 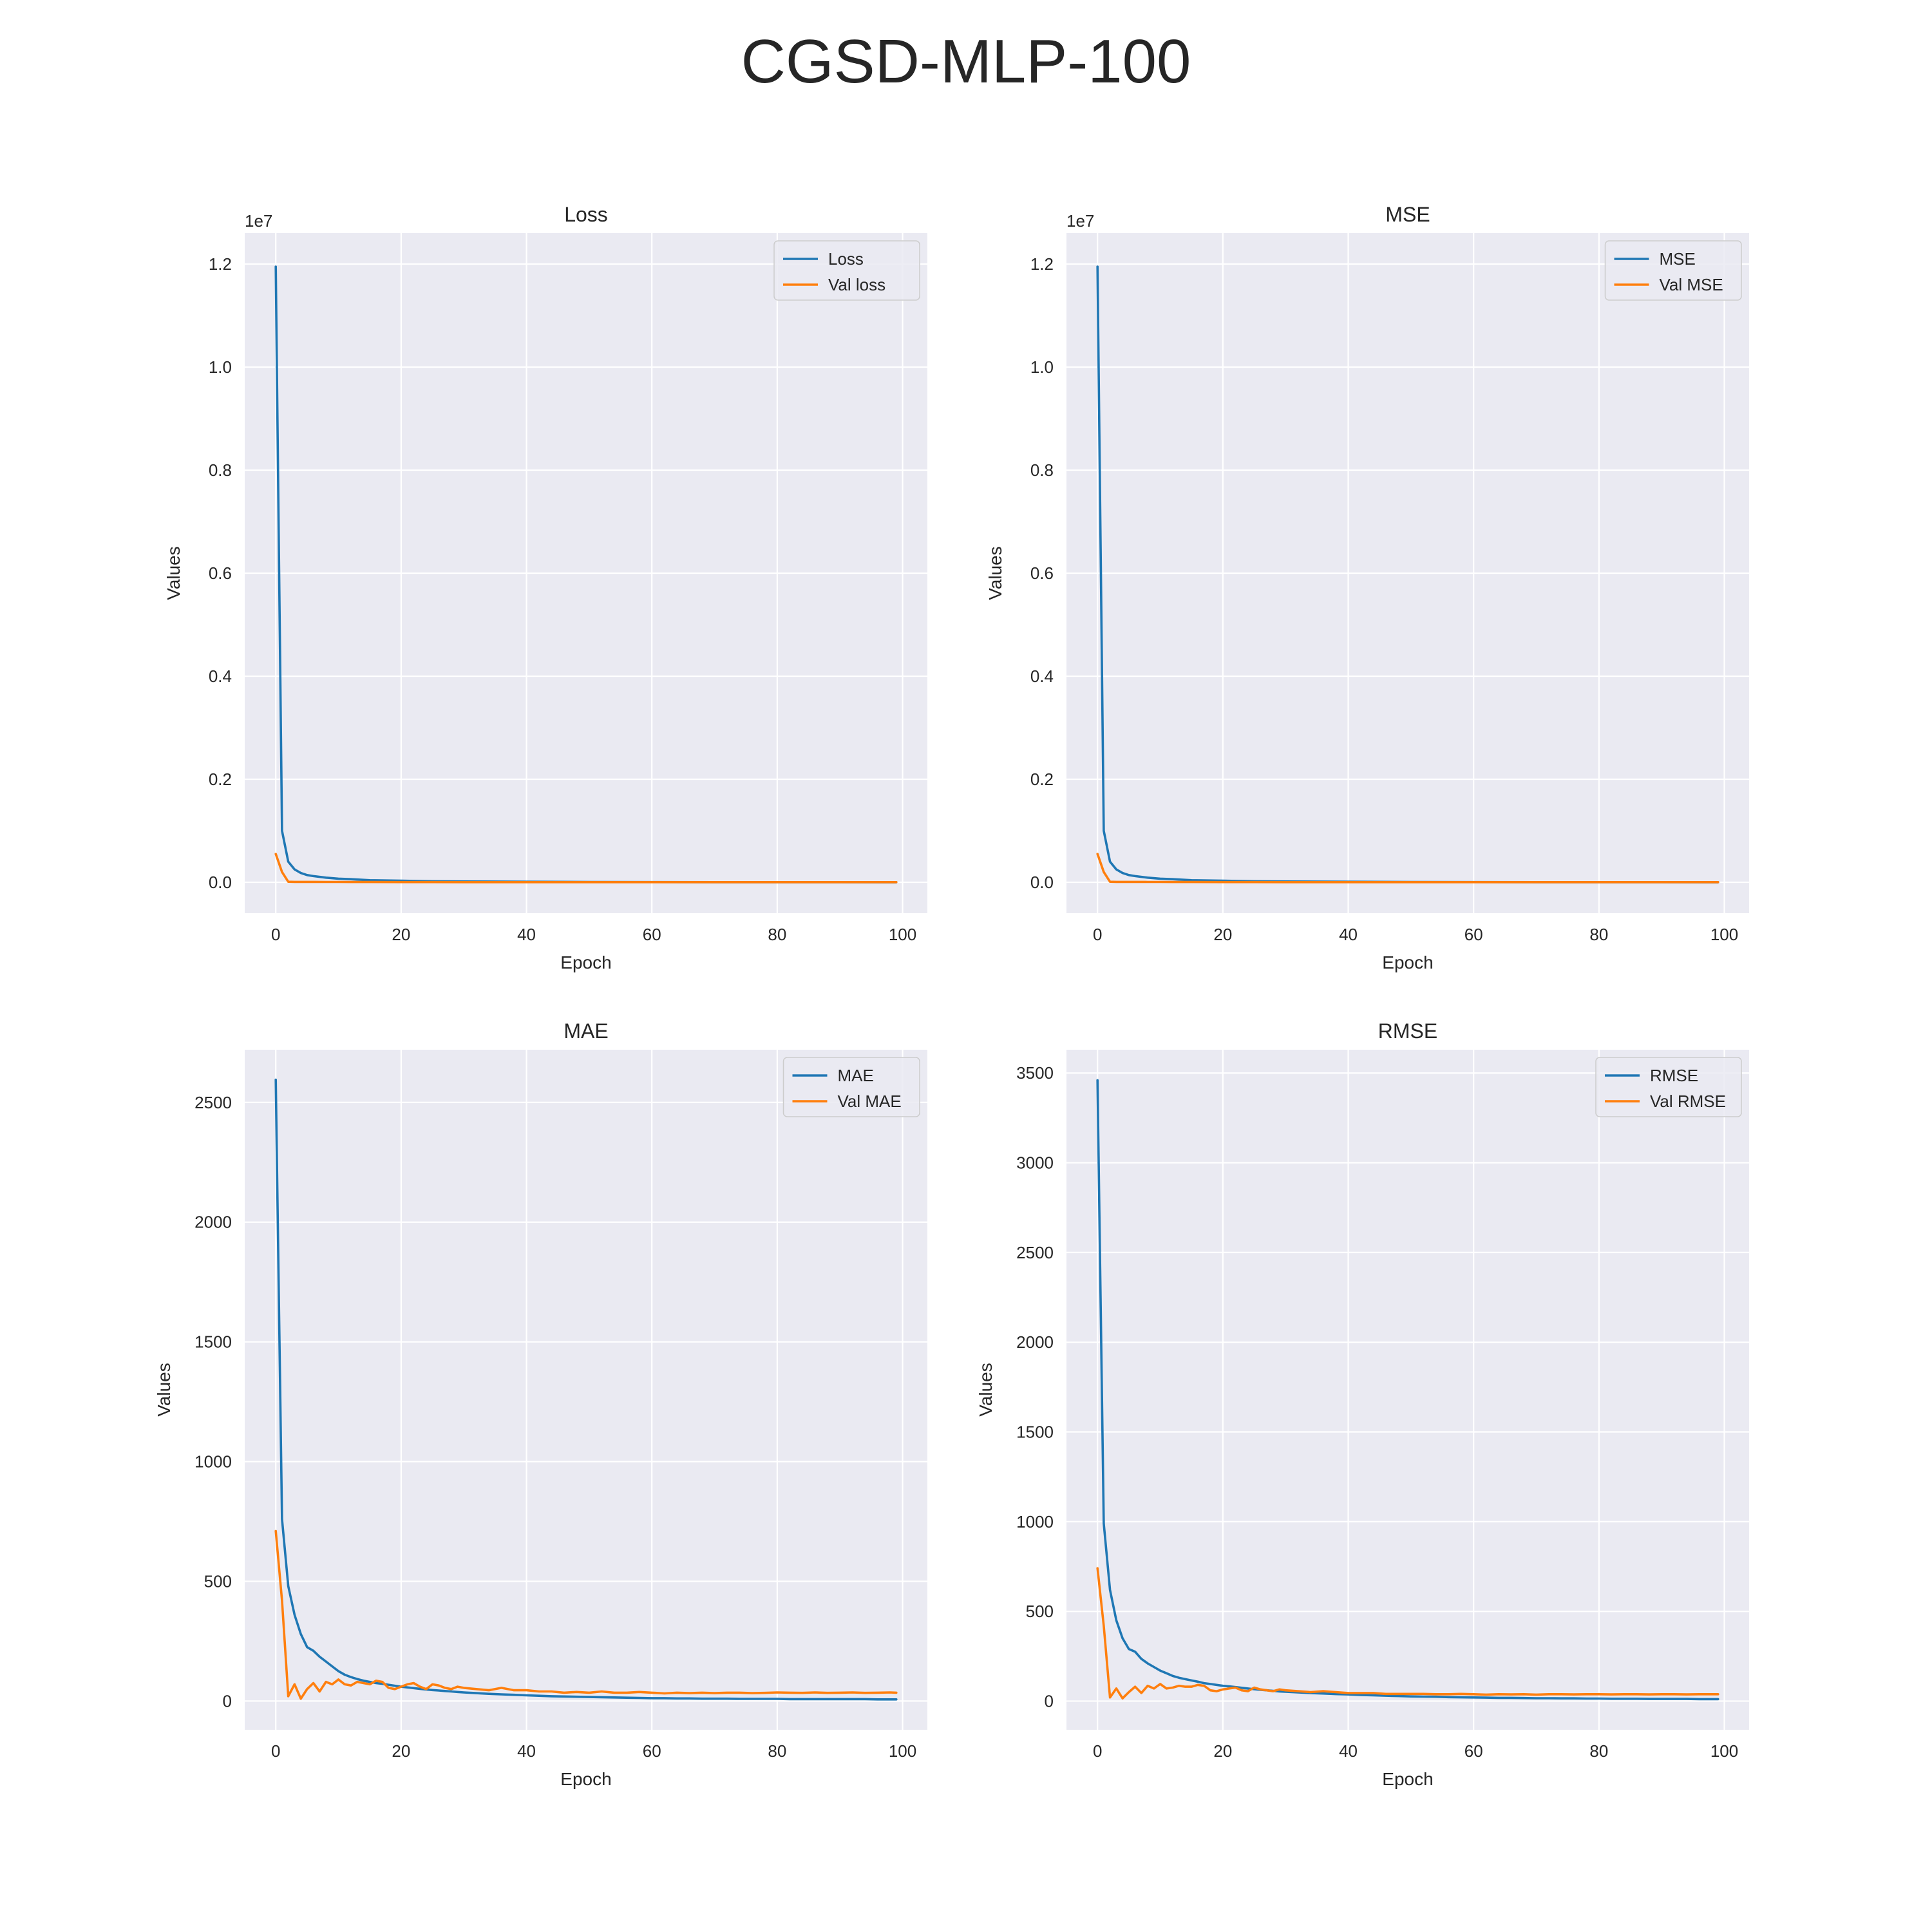 I want to click on series-line-rmse, so click(x=1407, y=1390).